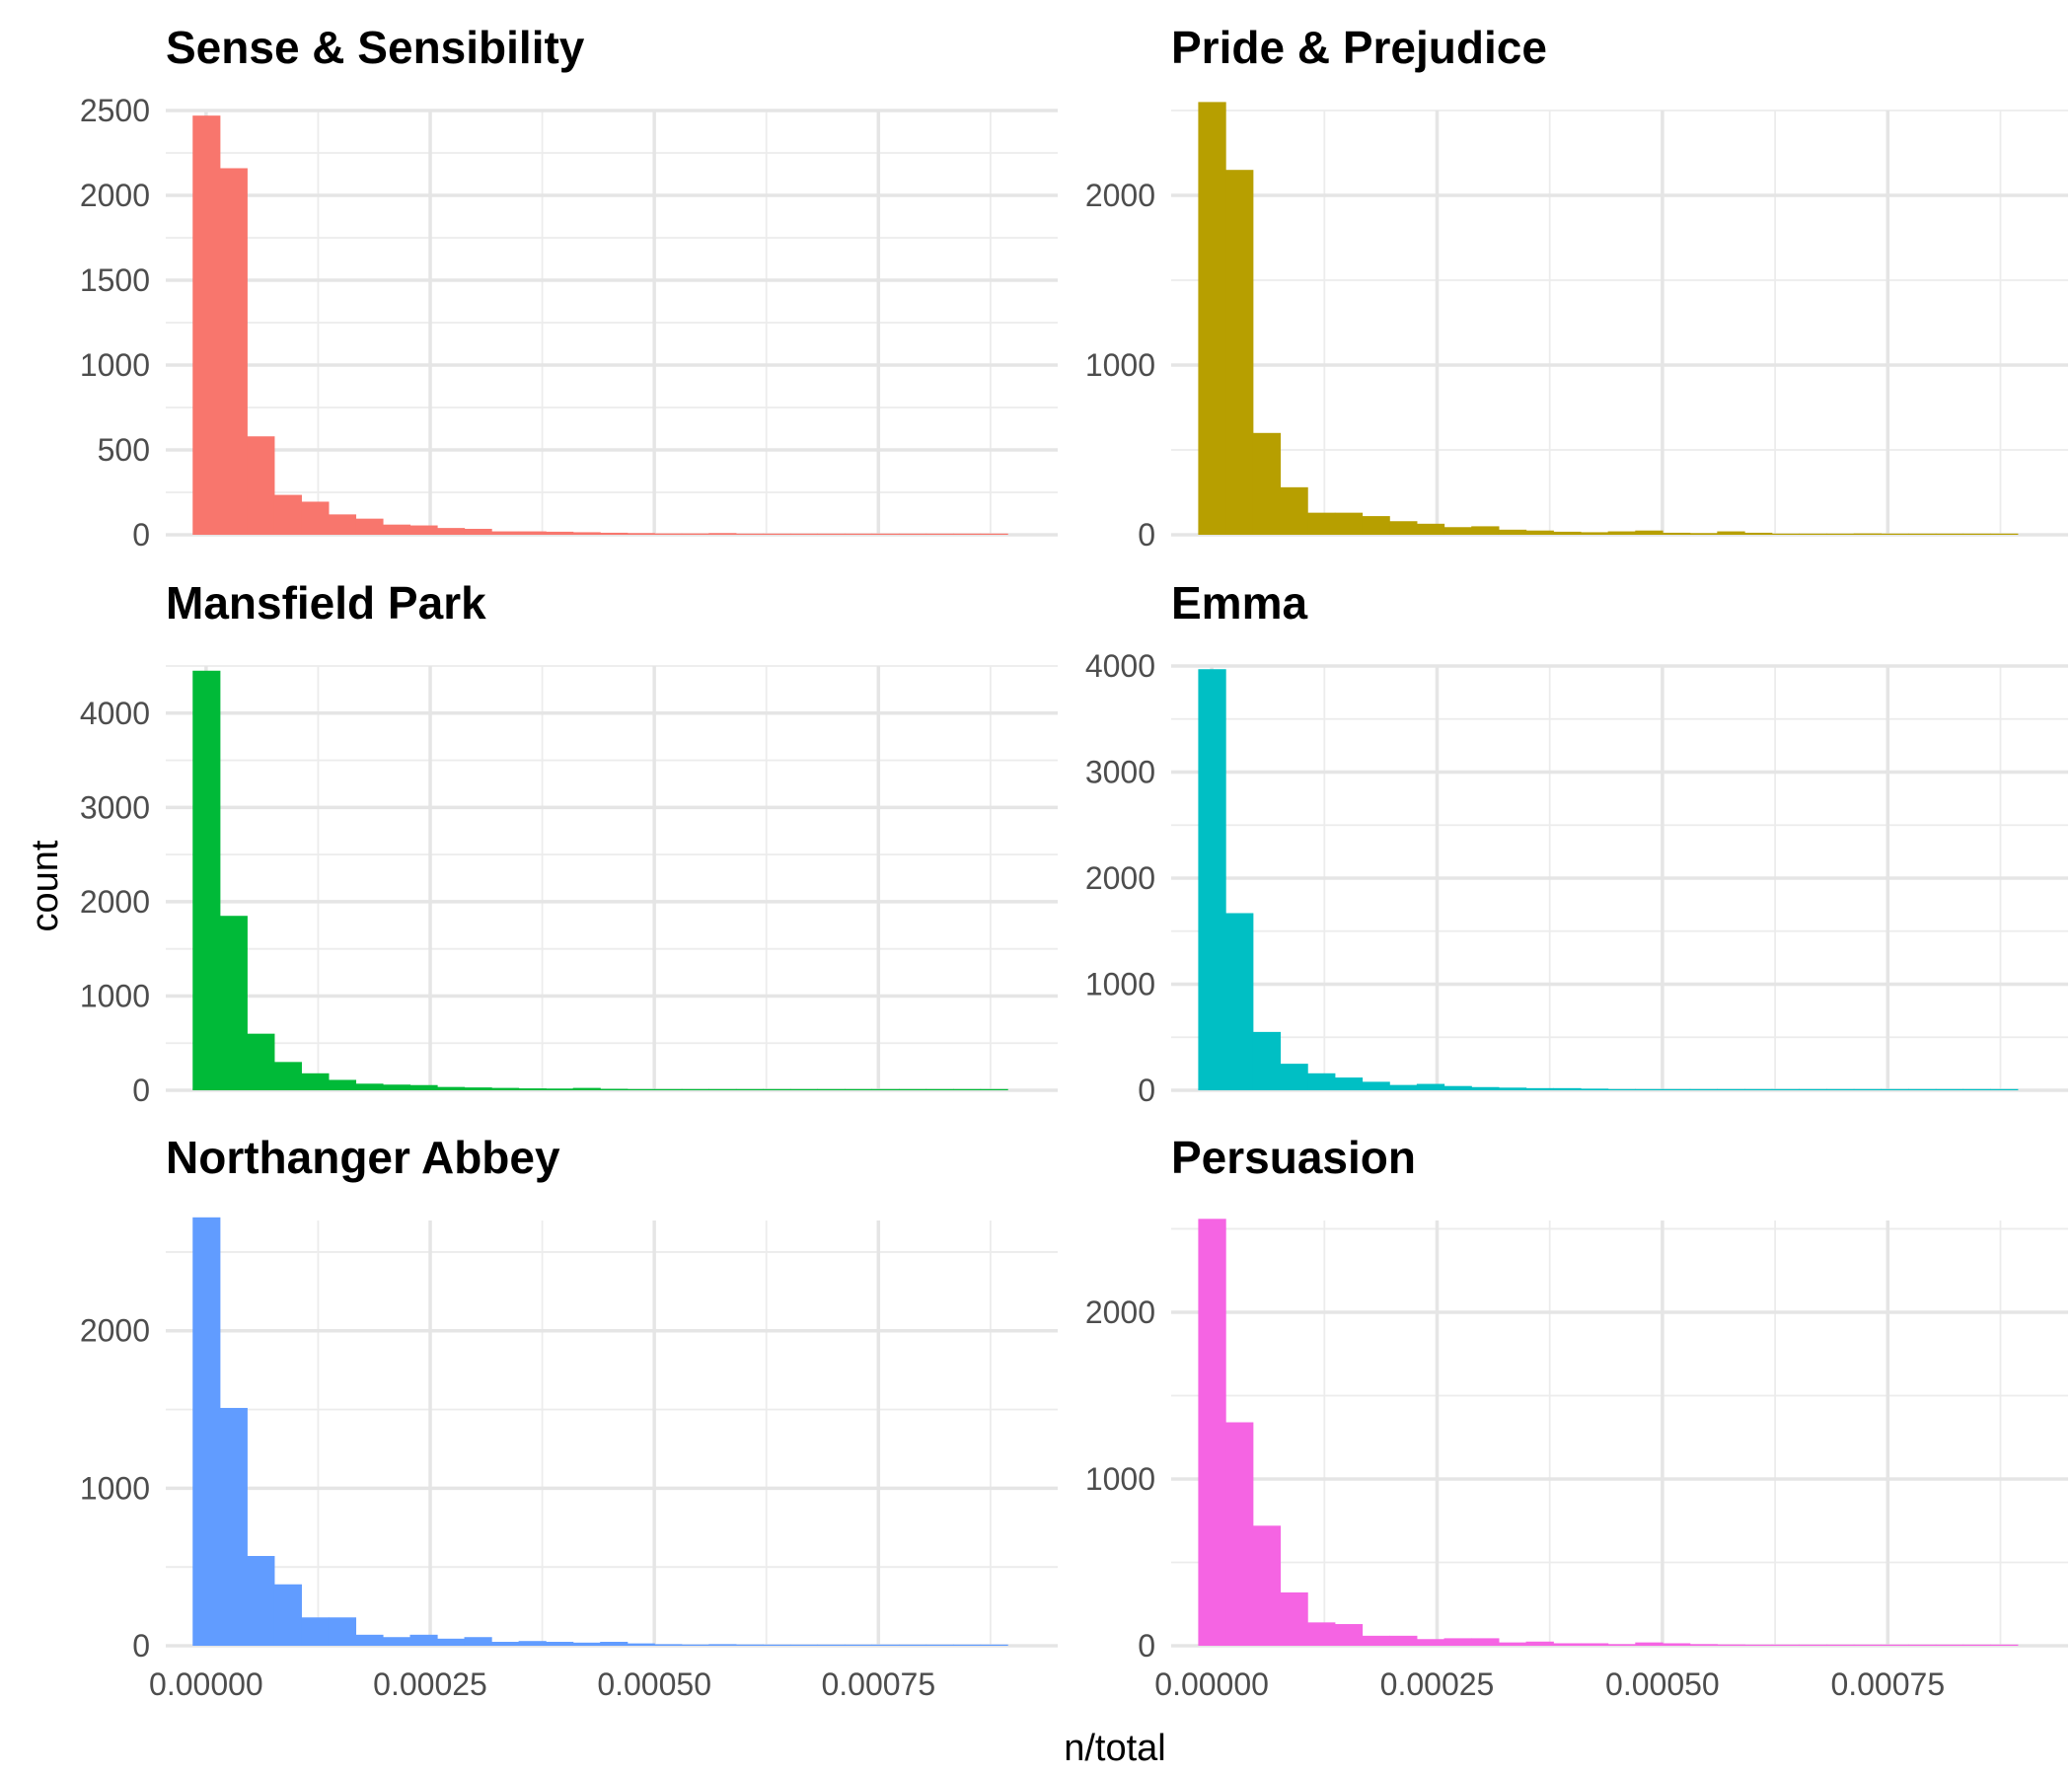 The image size is (2072, 1776). Describe the element at coordinates (1239, 603) in the screenshot. I see `panel-title: Emma` at that location.